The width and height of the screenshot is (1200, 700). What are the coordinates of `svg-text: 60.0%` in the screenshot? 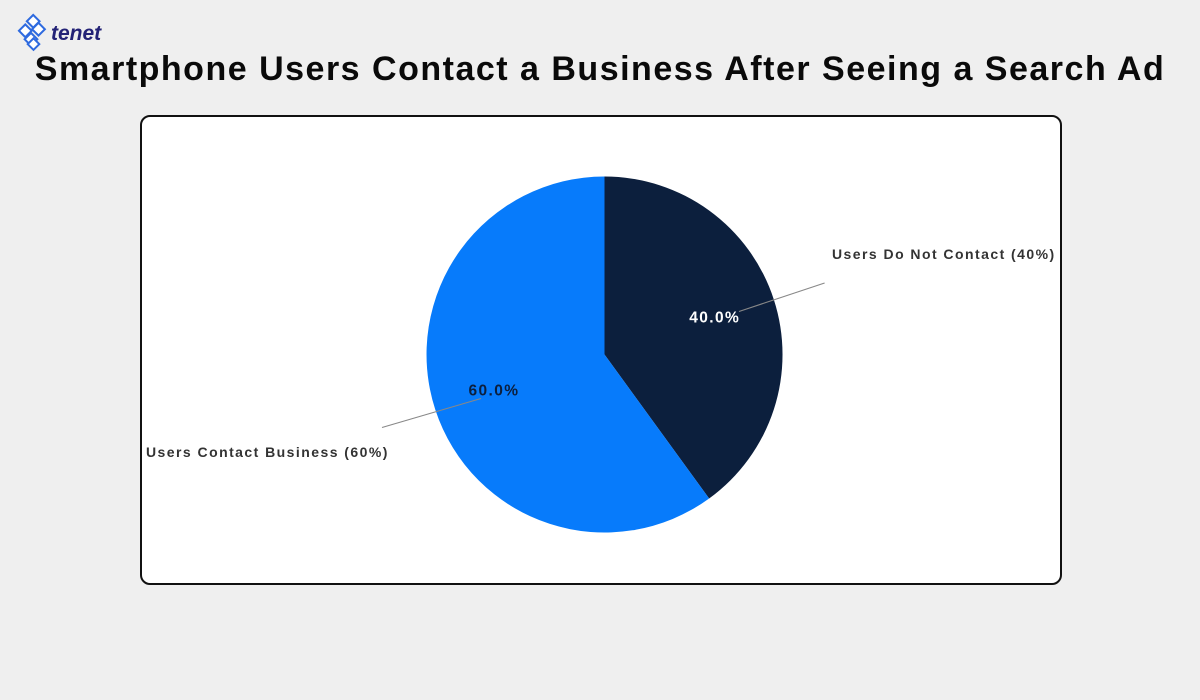 It's located at (494, 391).